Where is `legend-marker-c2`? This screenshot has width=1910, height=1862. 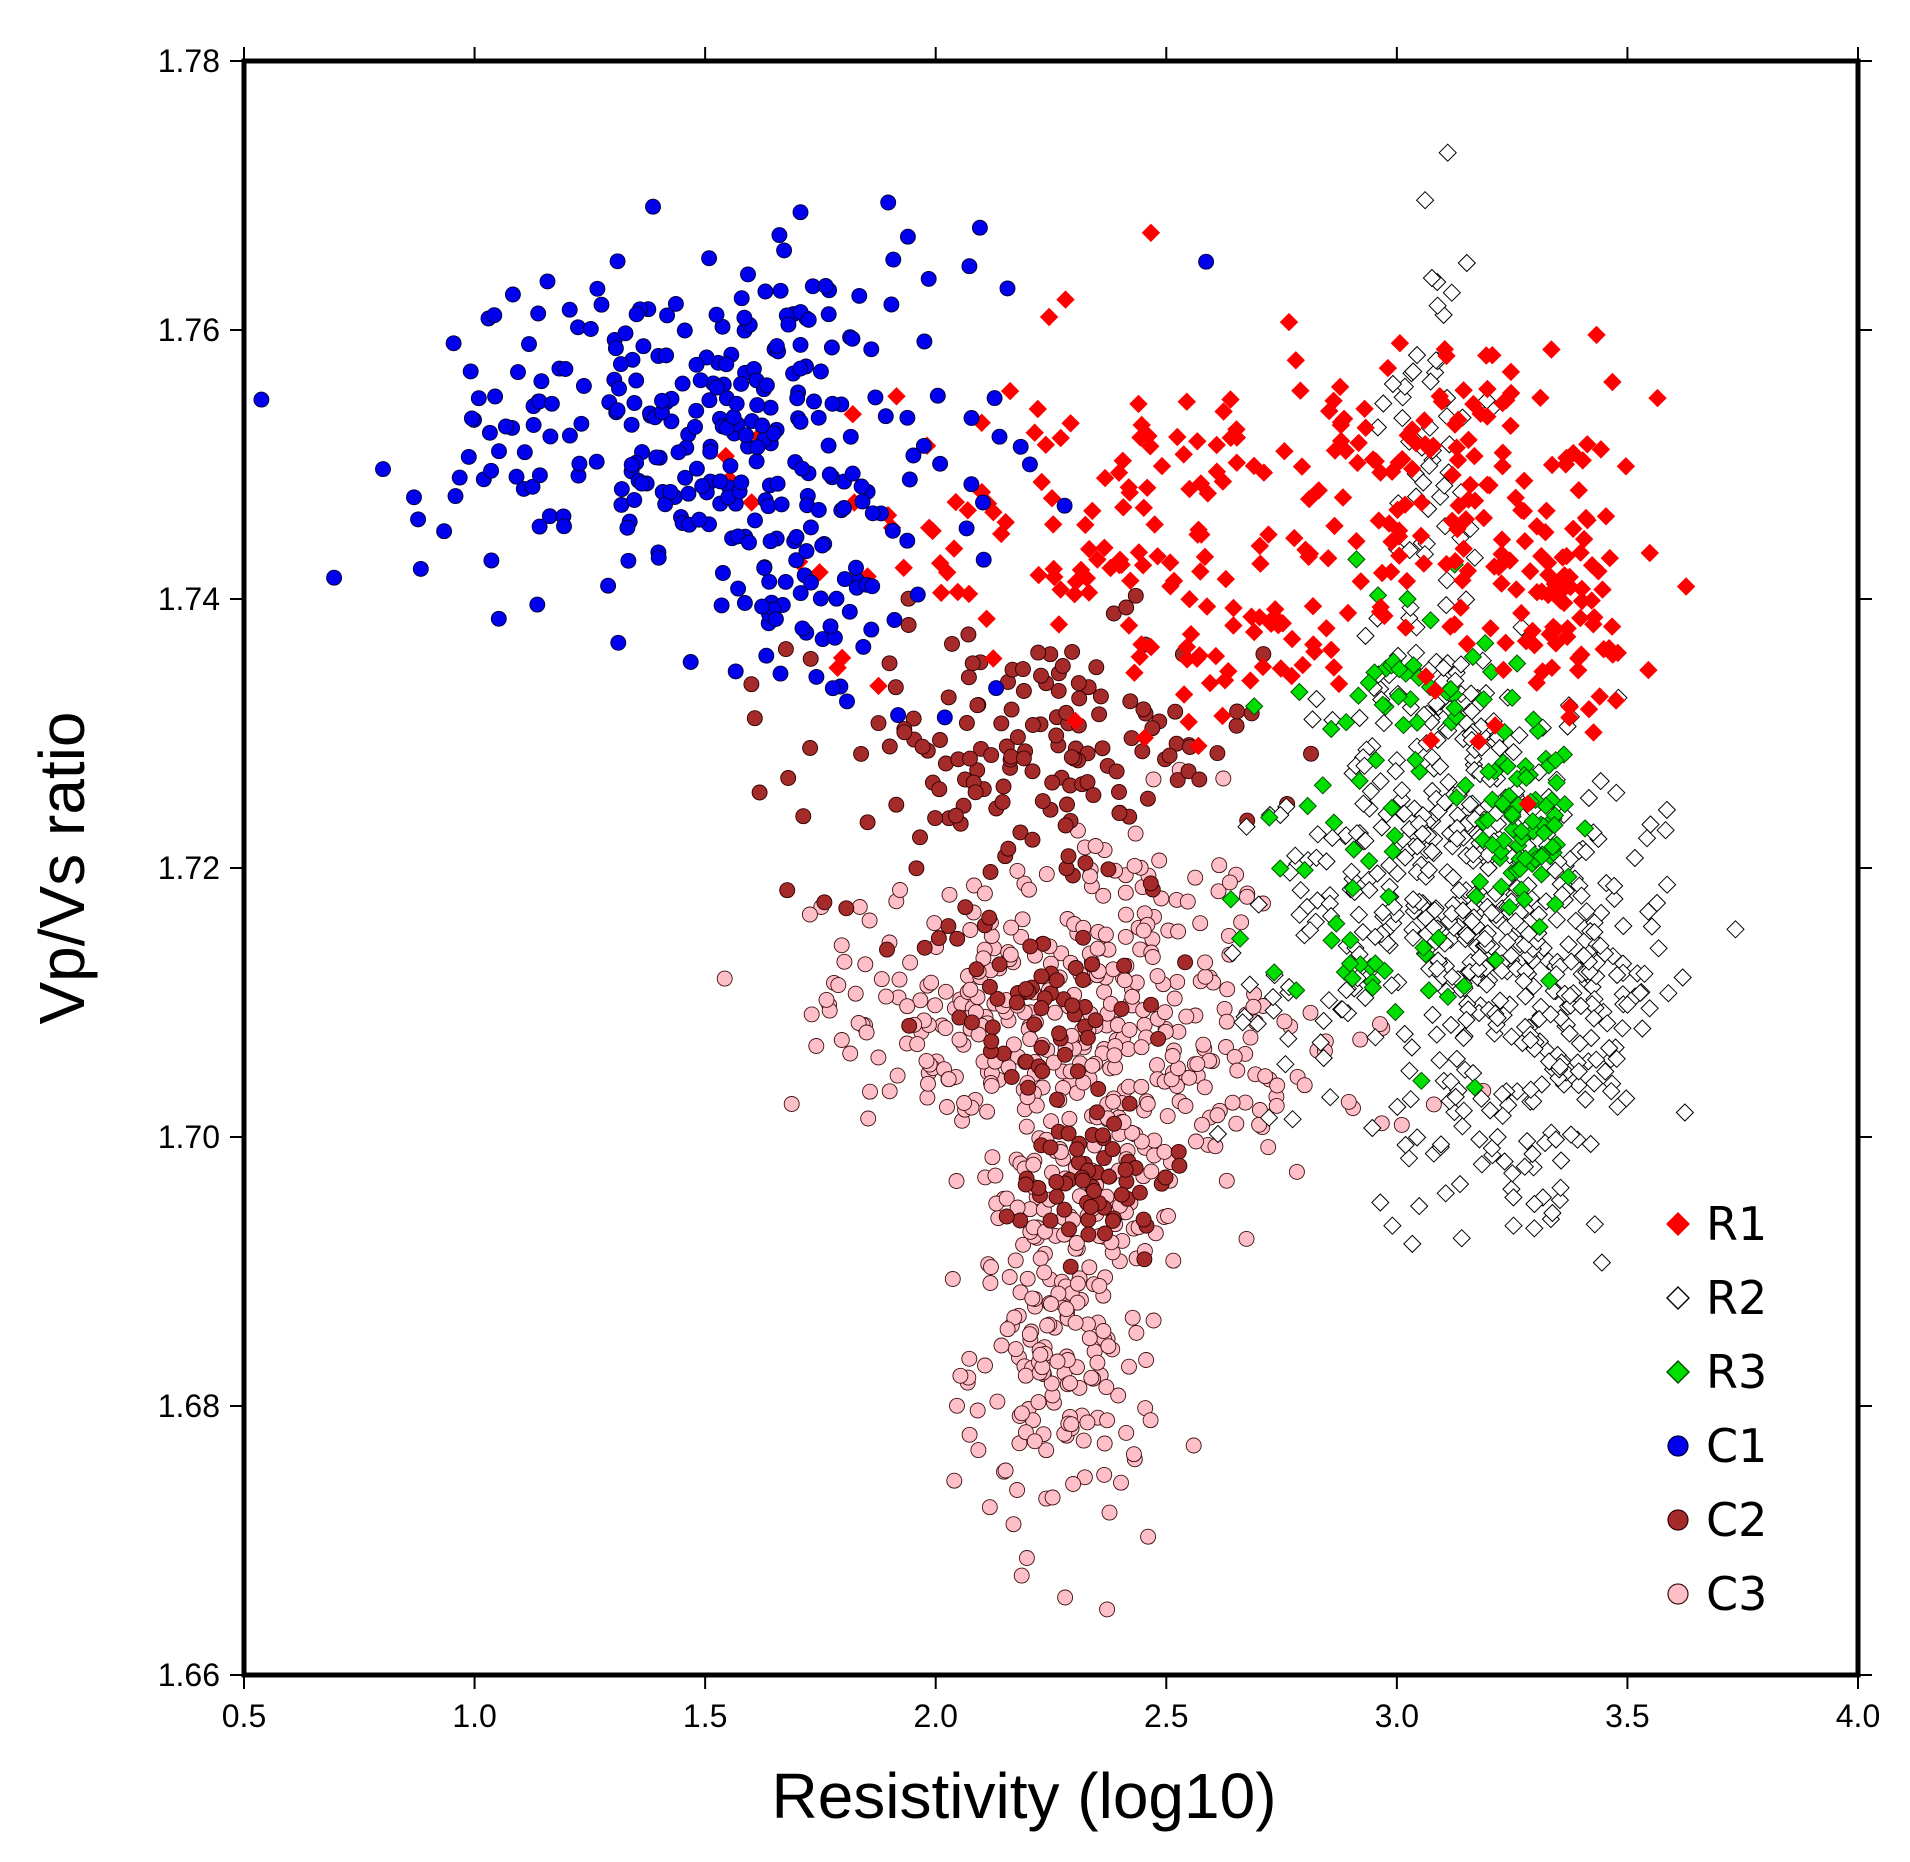 legend-marker-c2 is located at coordinates (1678, 1520).